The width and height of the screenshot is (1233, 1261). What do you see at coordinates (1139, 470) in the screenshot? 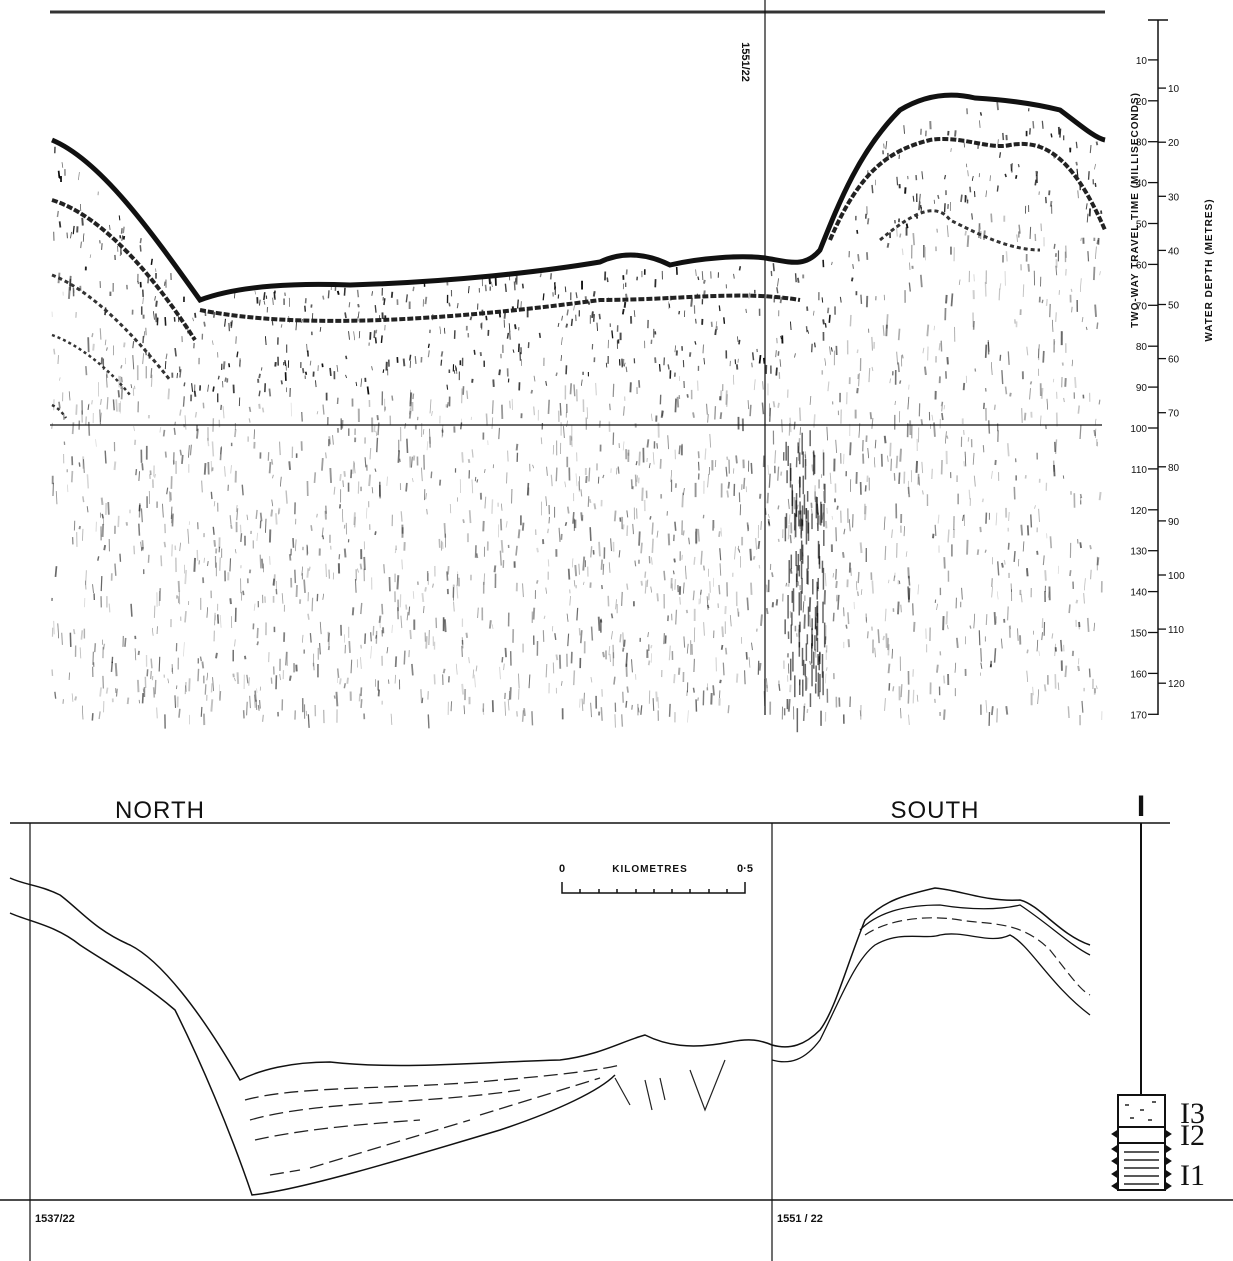
I see `time-tick-label: 110` at bounding box center [1139, 470].